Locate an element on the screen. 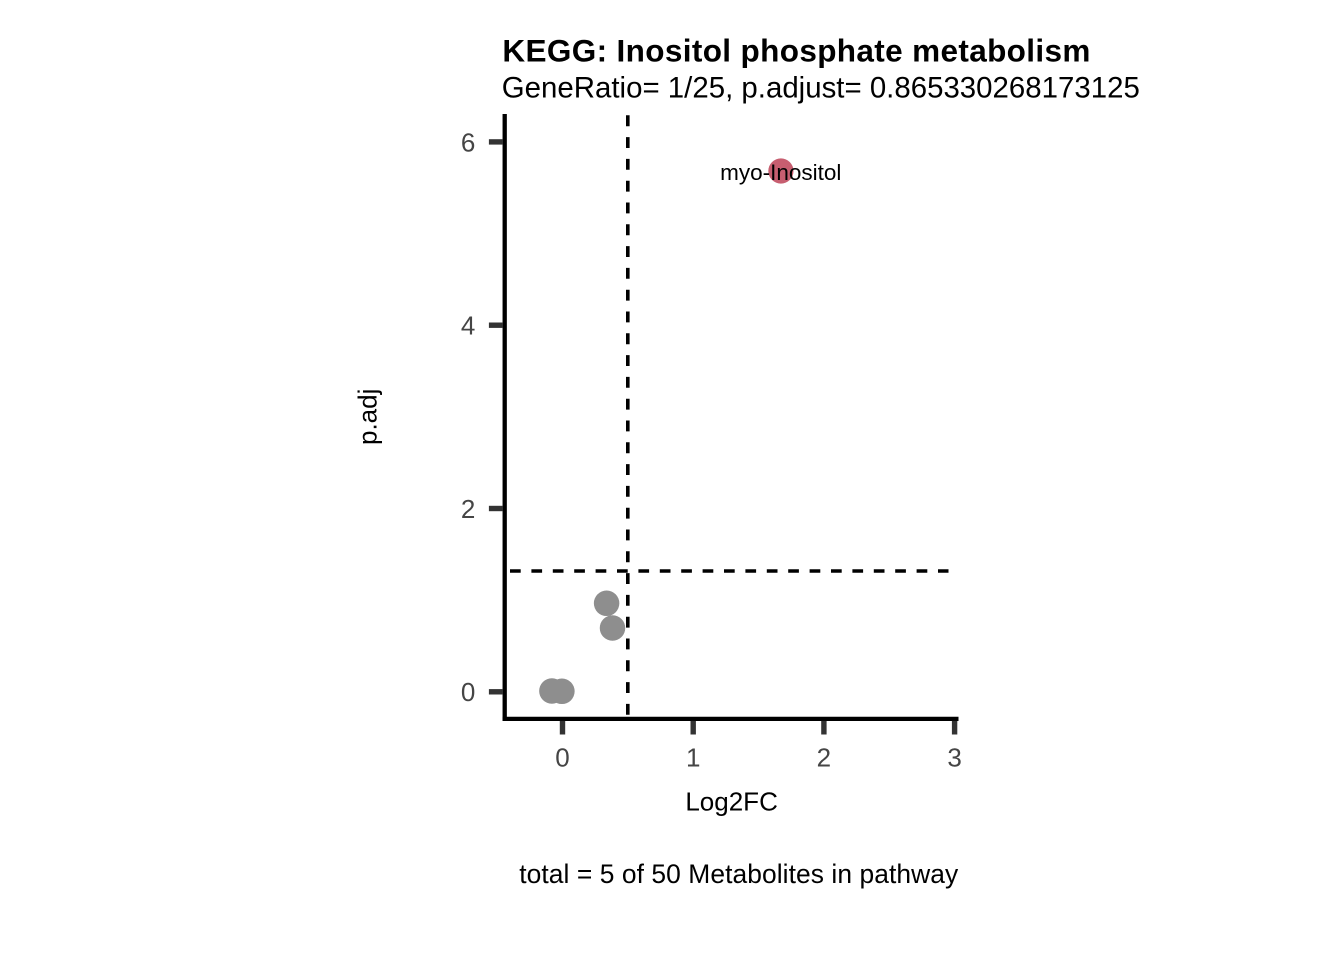 This screenshot has height=960, width=1344. svg-text: Log2FC is located at coordinates (731, 802).